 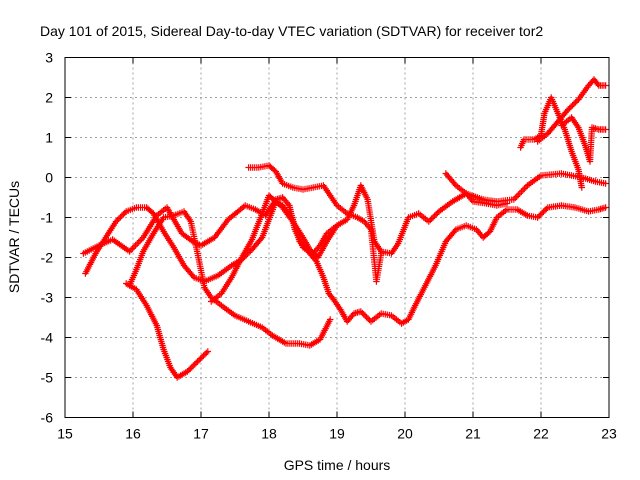 What do you see at coordinates (65, 434) in the screenshot?
I see `x-tick-label: 15` at bounding box center [65, 434].